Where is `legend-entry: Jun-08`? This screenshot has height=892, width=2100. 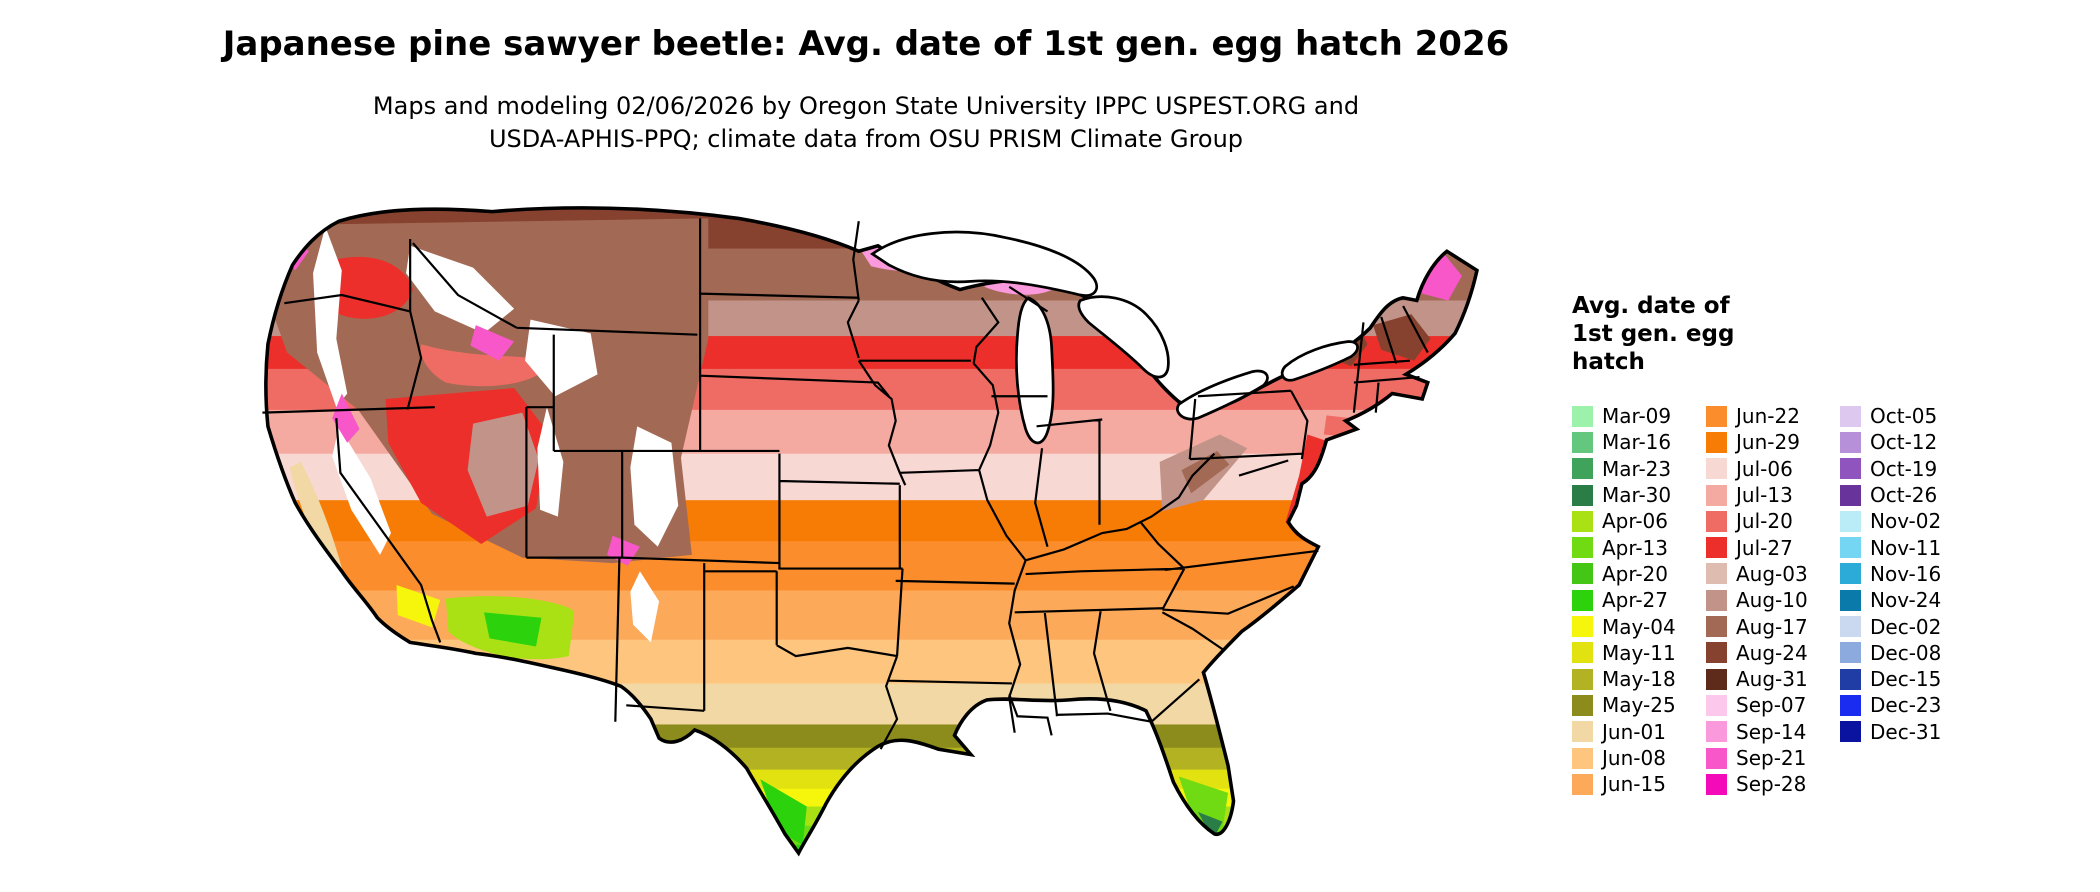 legend-entry: Jun-08 is located at coordinates (1637, 758).